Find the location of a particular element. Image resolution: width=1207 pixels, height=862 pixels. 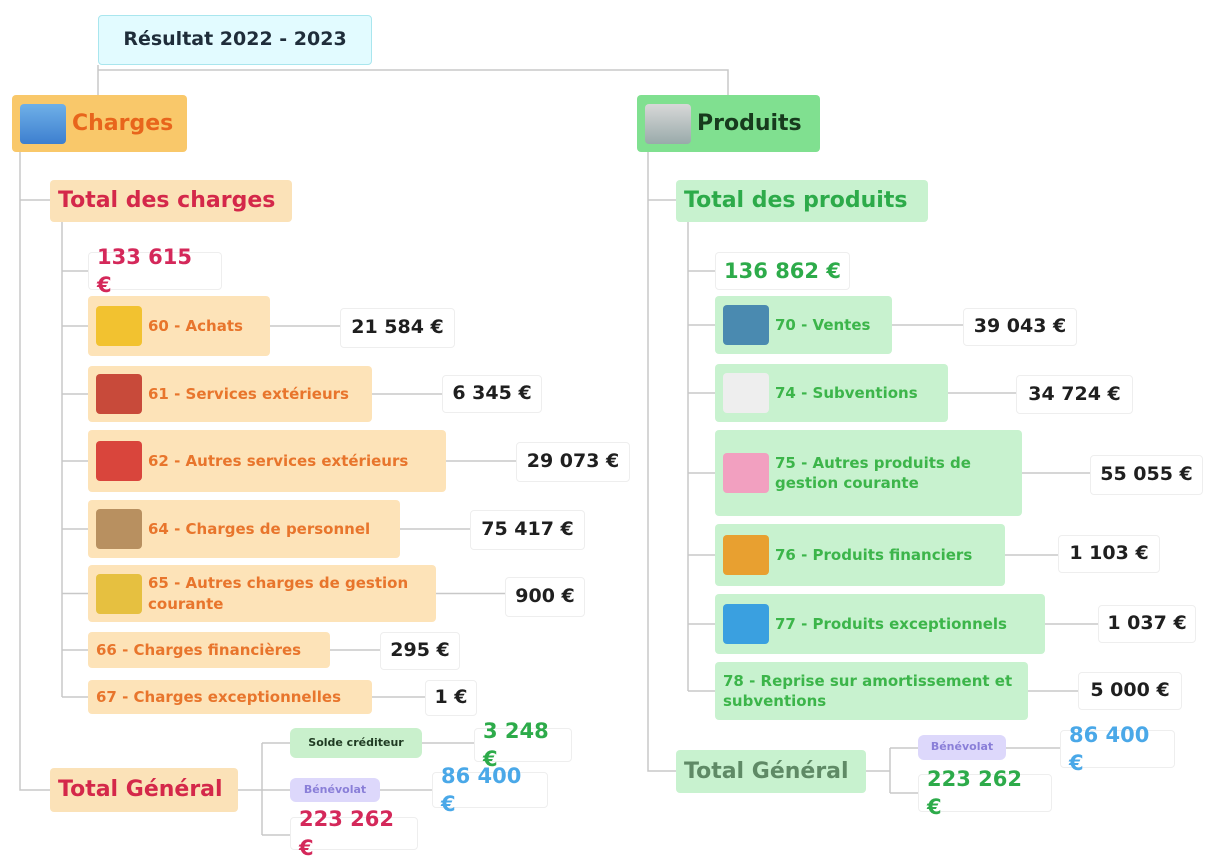

item-value: 21 584 € is located at coordinates (397, 328).